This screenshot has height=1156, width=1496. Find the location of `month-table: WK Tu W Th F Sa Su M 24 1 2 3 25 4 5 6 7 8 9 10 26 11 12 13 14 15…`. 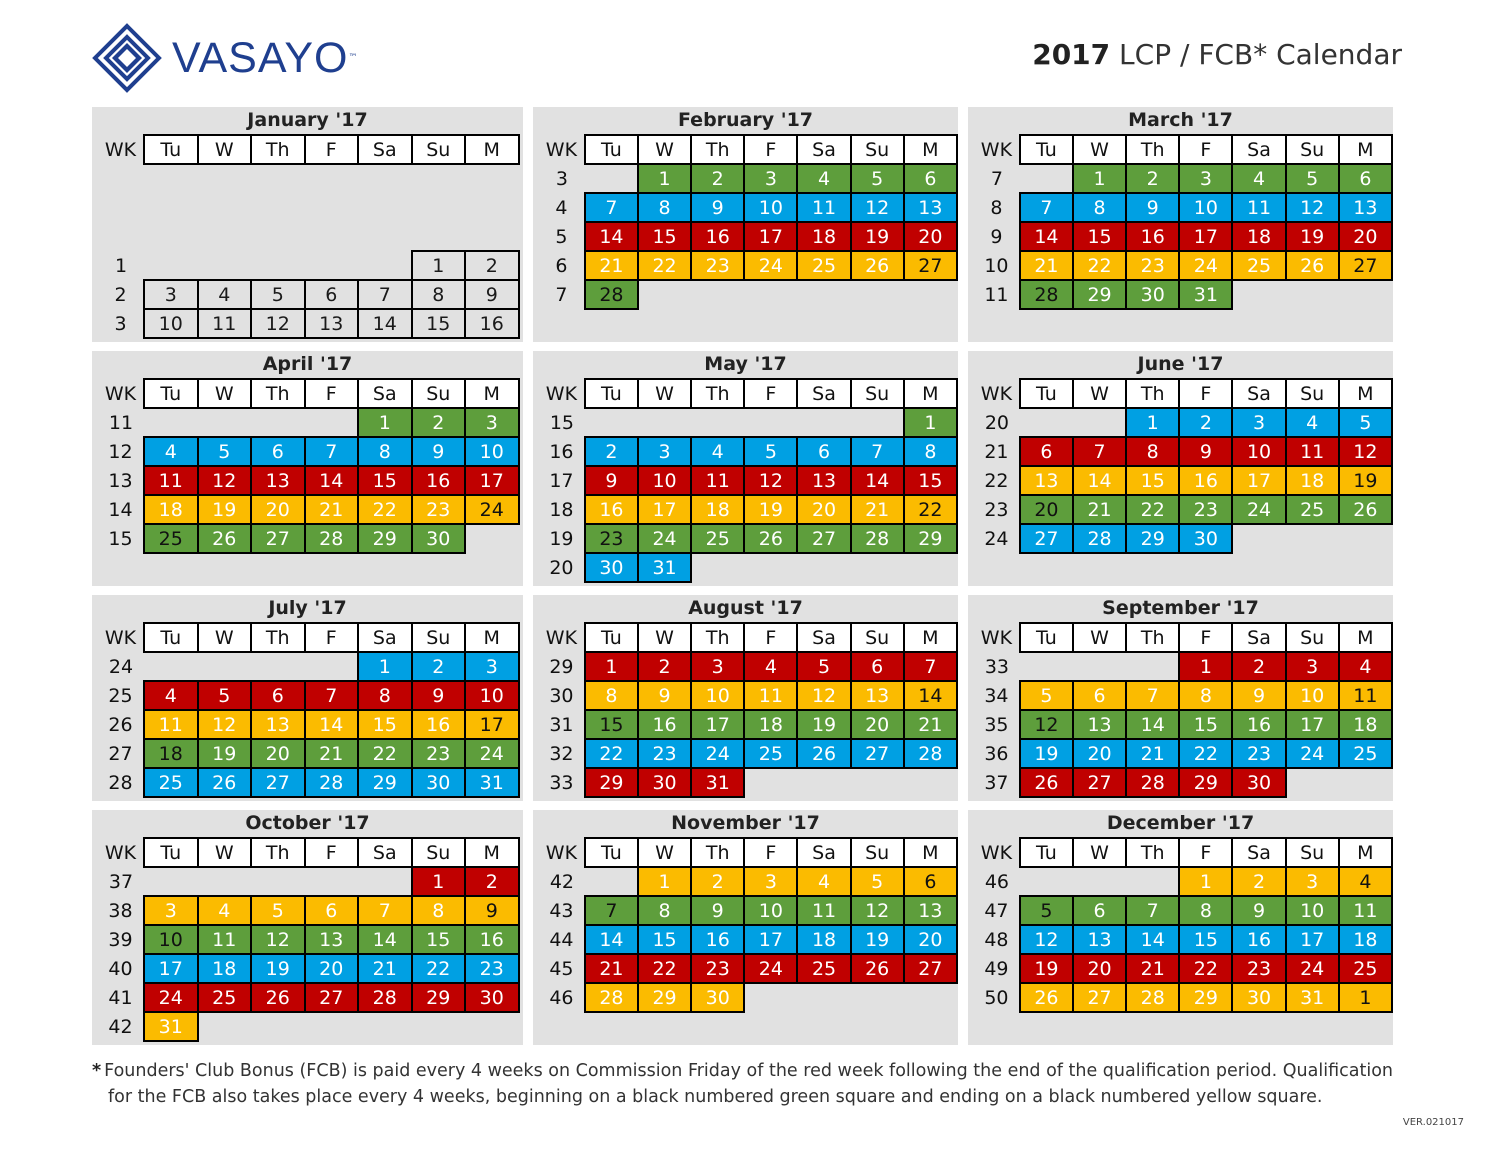

month-table: WK Tu W Th F Sa Su M 24 1 2 3 25 4 5 6 7 8 9 10 26 11 12 13 14 15… is located at coordinates (309, 710).